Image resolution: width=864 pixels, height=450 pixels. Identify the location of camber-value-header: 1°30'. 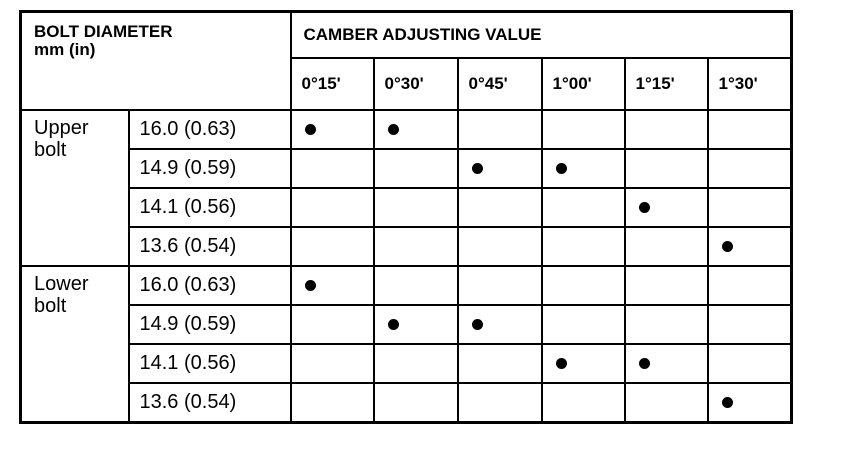
(749, 84).